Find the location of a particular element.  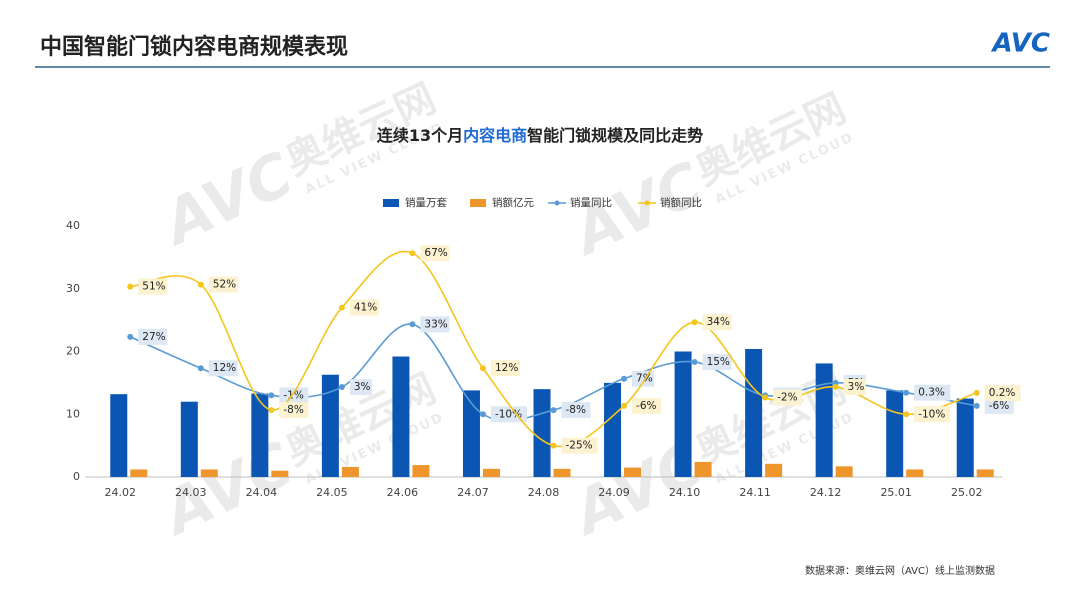

x-tick-label: 24.08 is located at coordinates (544, 492).